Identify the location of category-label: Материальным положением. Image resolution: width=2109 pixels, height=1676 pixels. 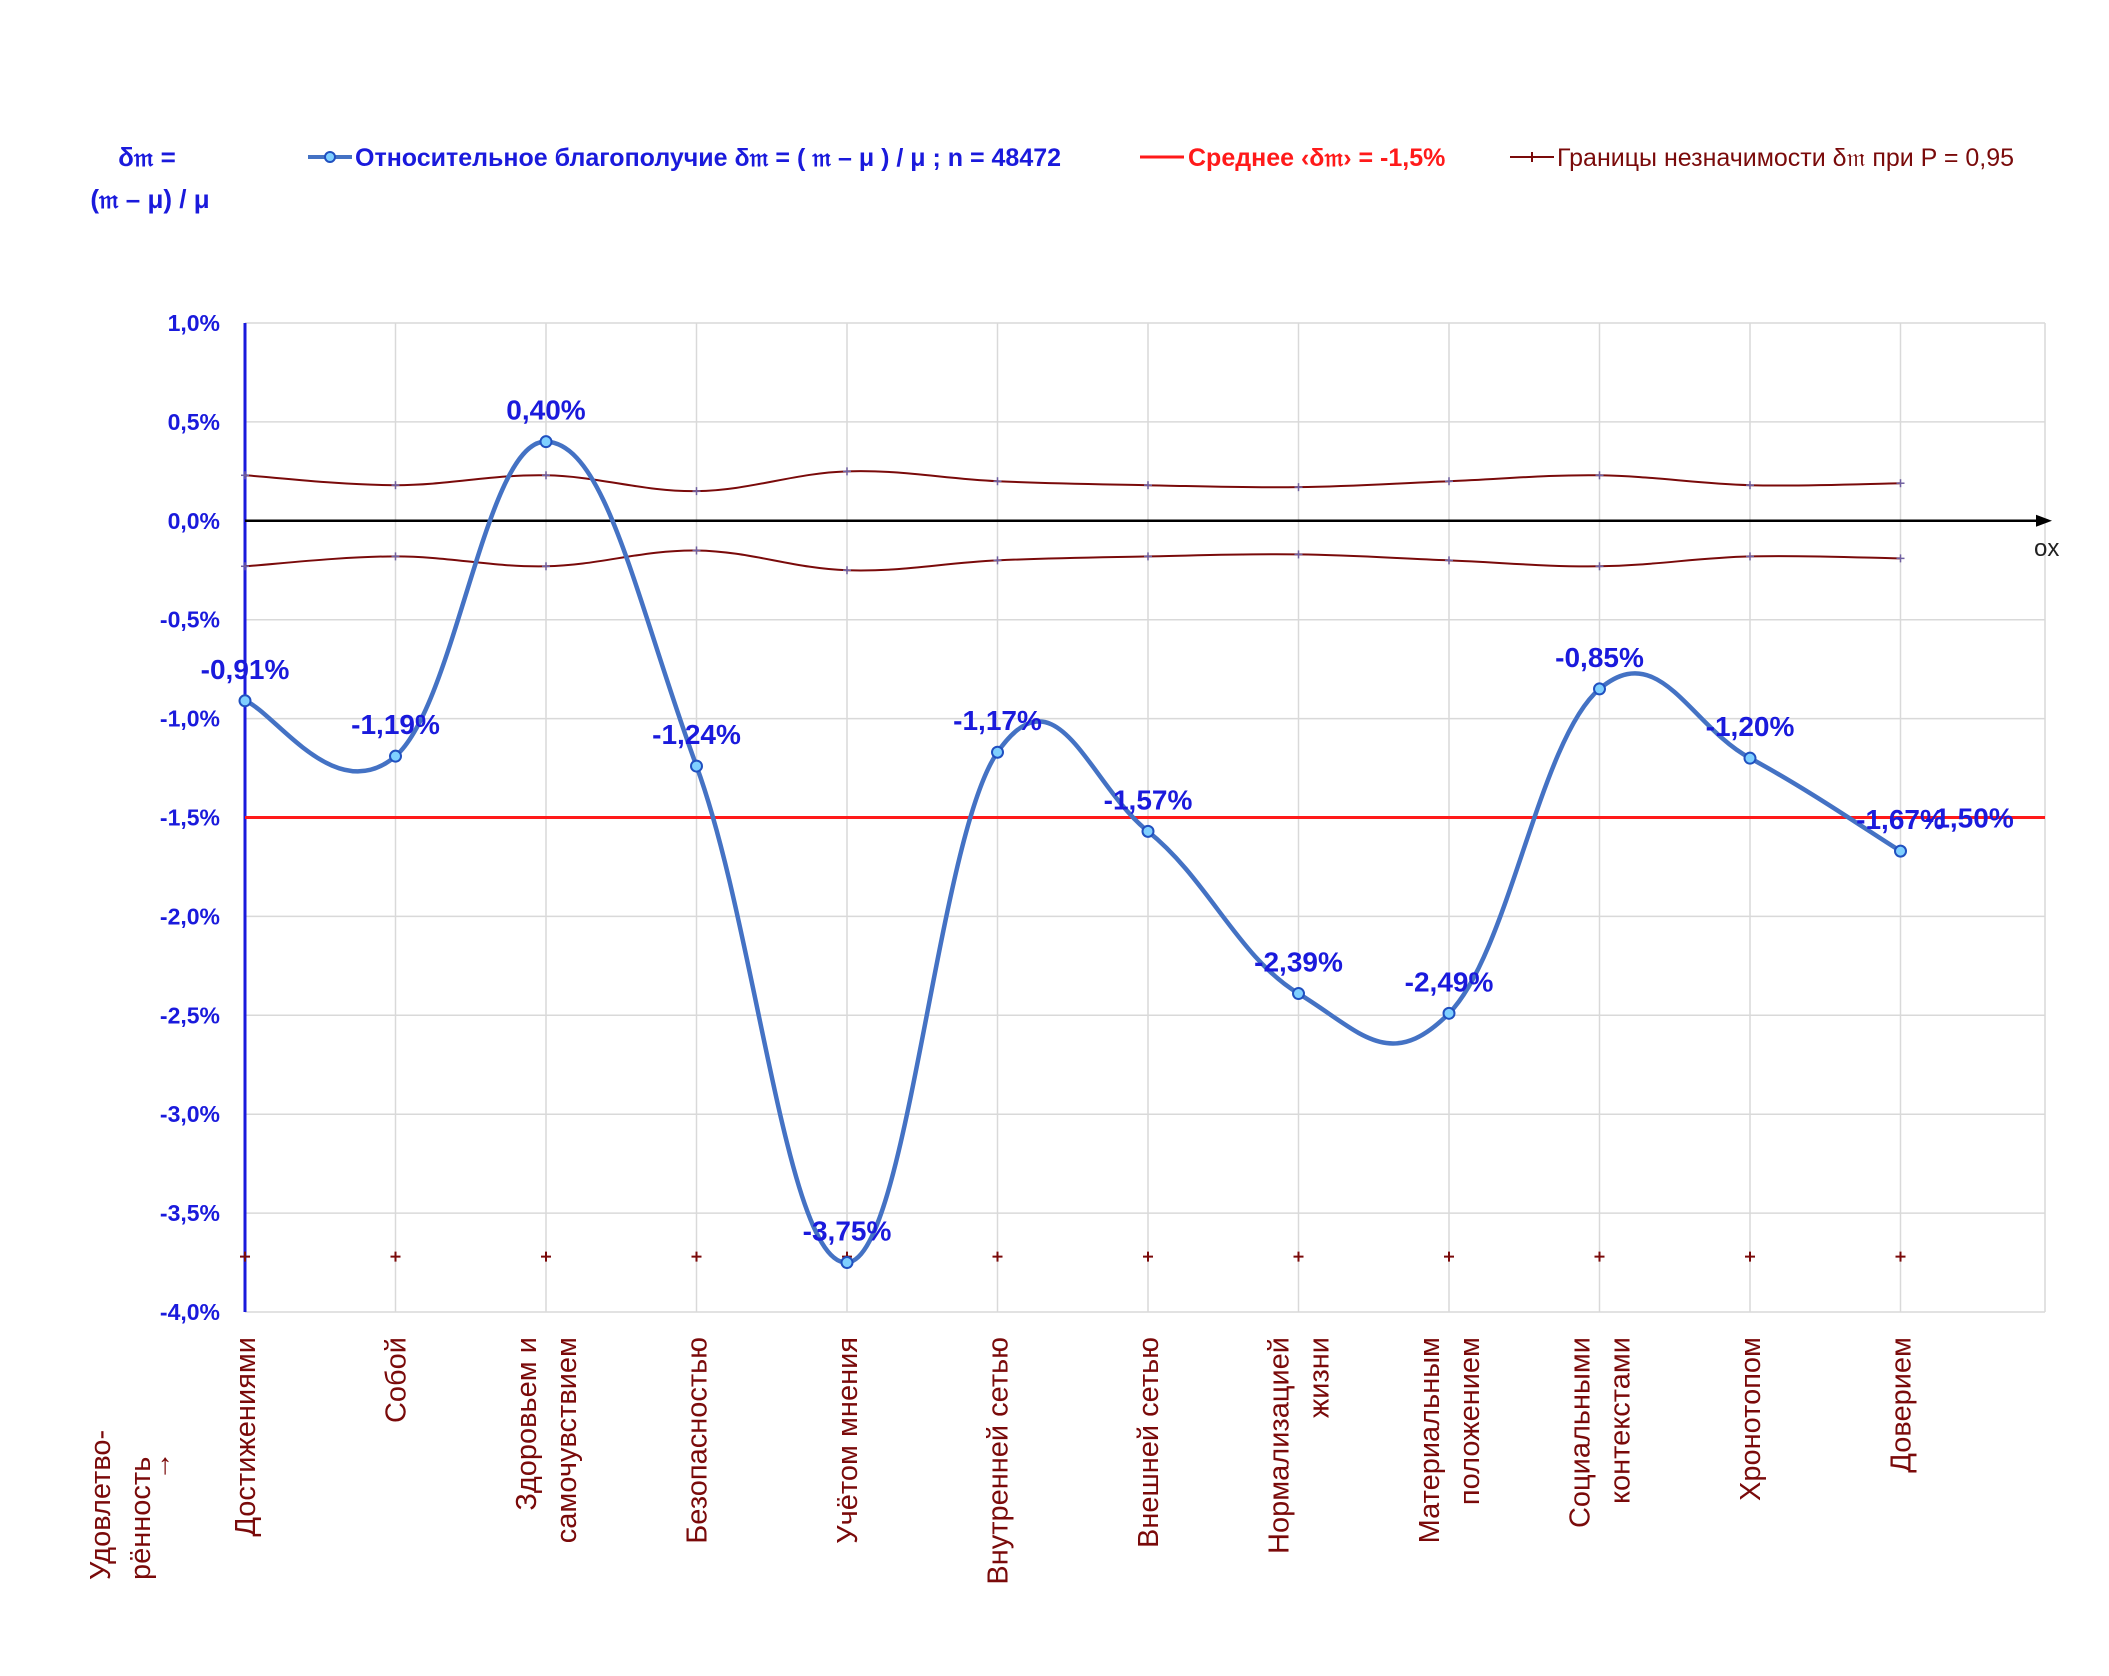
(1450, 1440).